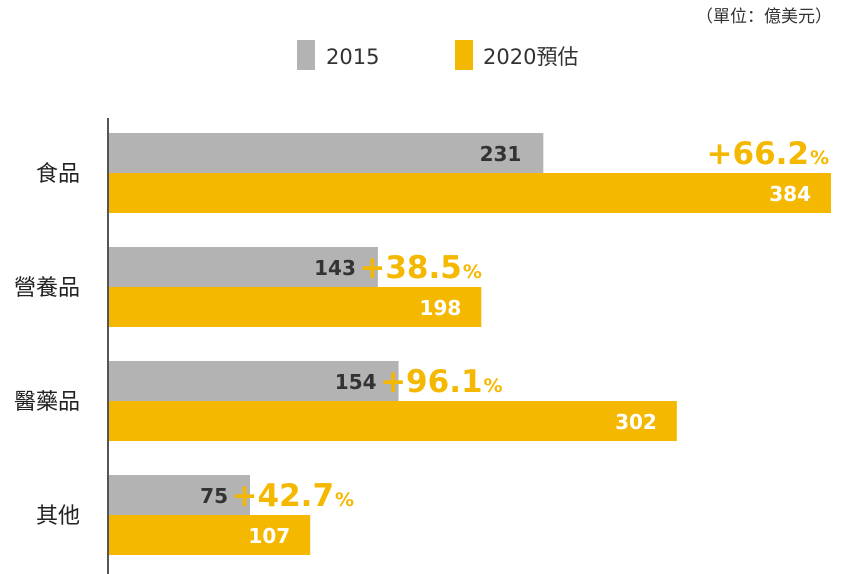 The width and height of the screenshot is (842, 574). Describe the element at coordinates (790, 194) in the screenshot. I see `value-label-2020-0: 384` at that location.